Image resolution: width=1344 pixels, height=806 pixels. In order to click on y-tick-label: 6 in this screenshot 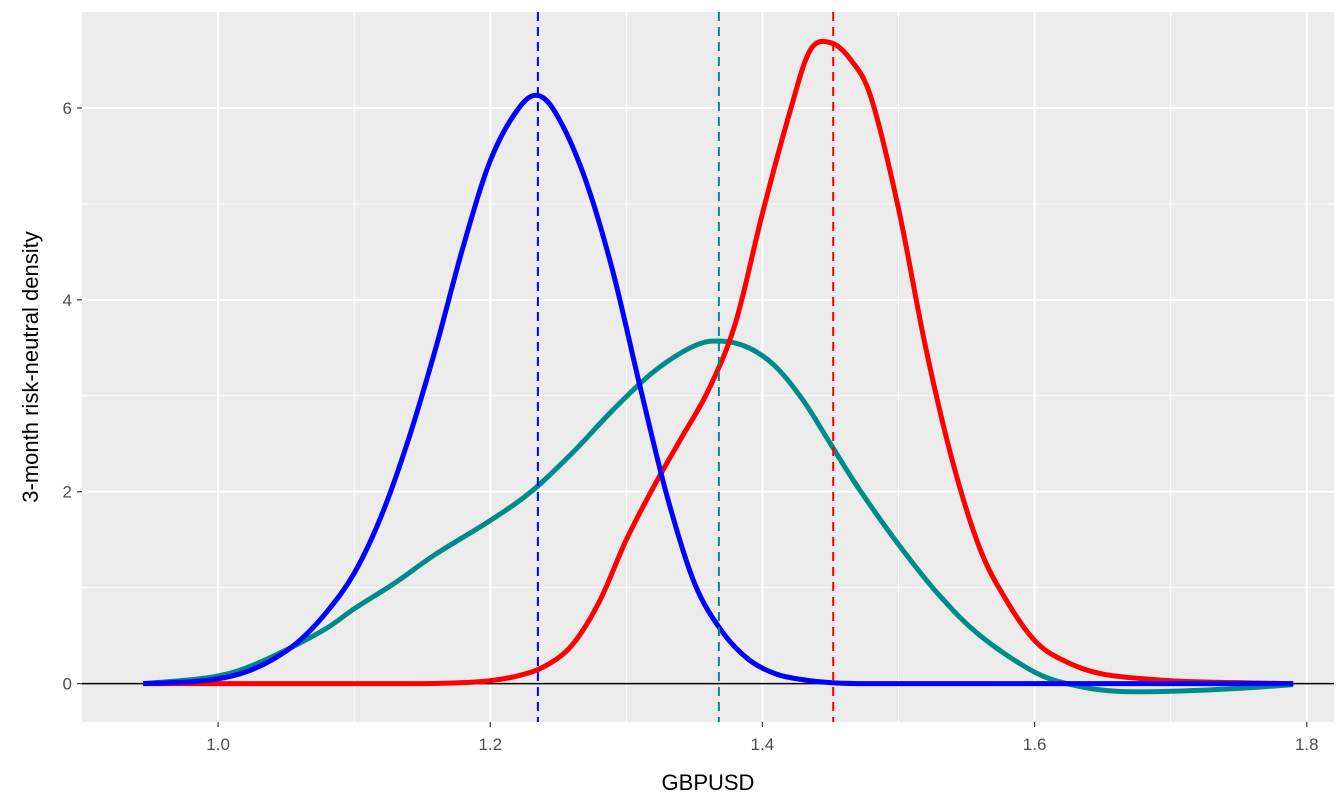, I will do `click(67, 108)`.